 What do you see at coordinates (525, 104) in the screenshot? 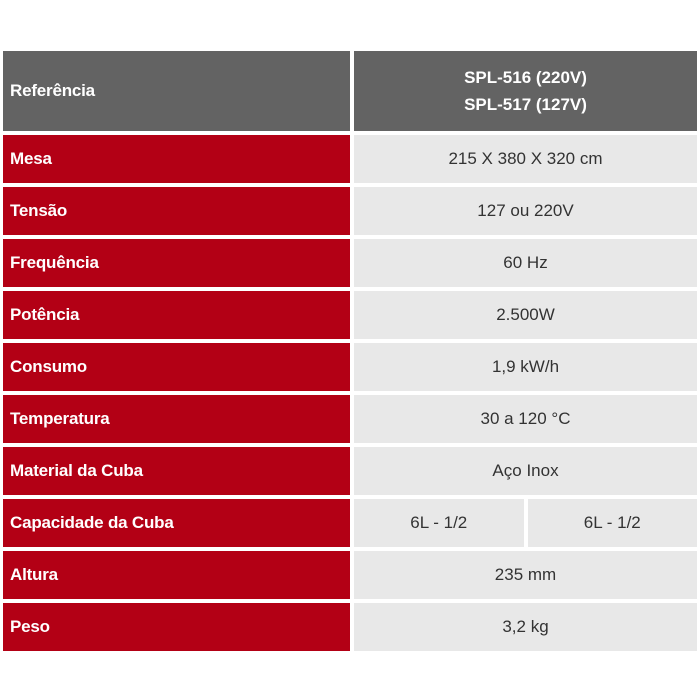
I see `model-127v: SPL-517 (127V)` at bounding box center [525, 104].